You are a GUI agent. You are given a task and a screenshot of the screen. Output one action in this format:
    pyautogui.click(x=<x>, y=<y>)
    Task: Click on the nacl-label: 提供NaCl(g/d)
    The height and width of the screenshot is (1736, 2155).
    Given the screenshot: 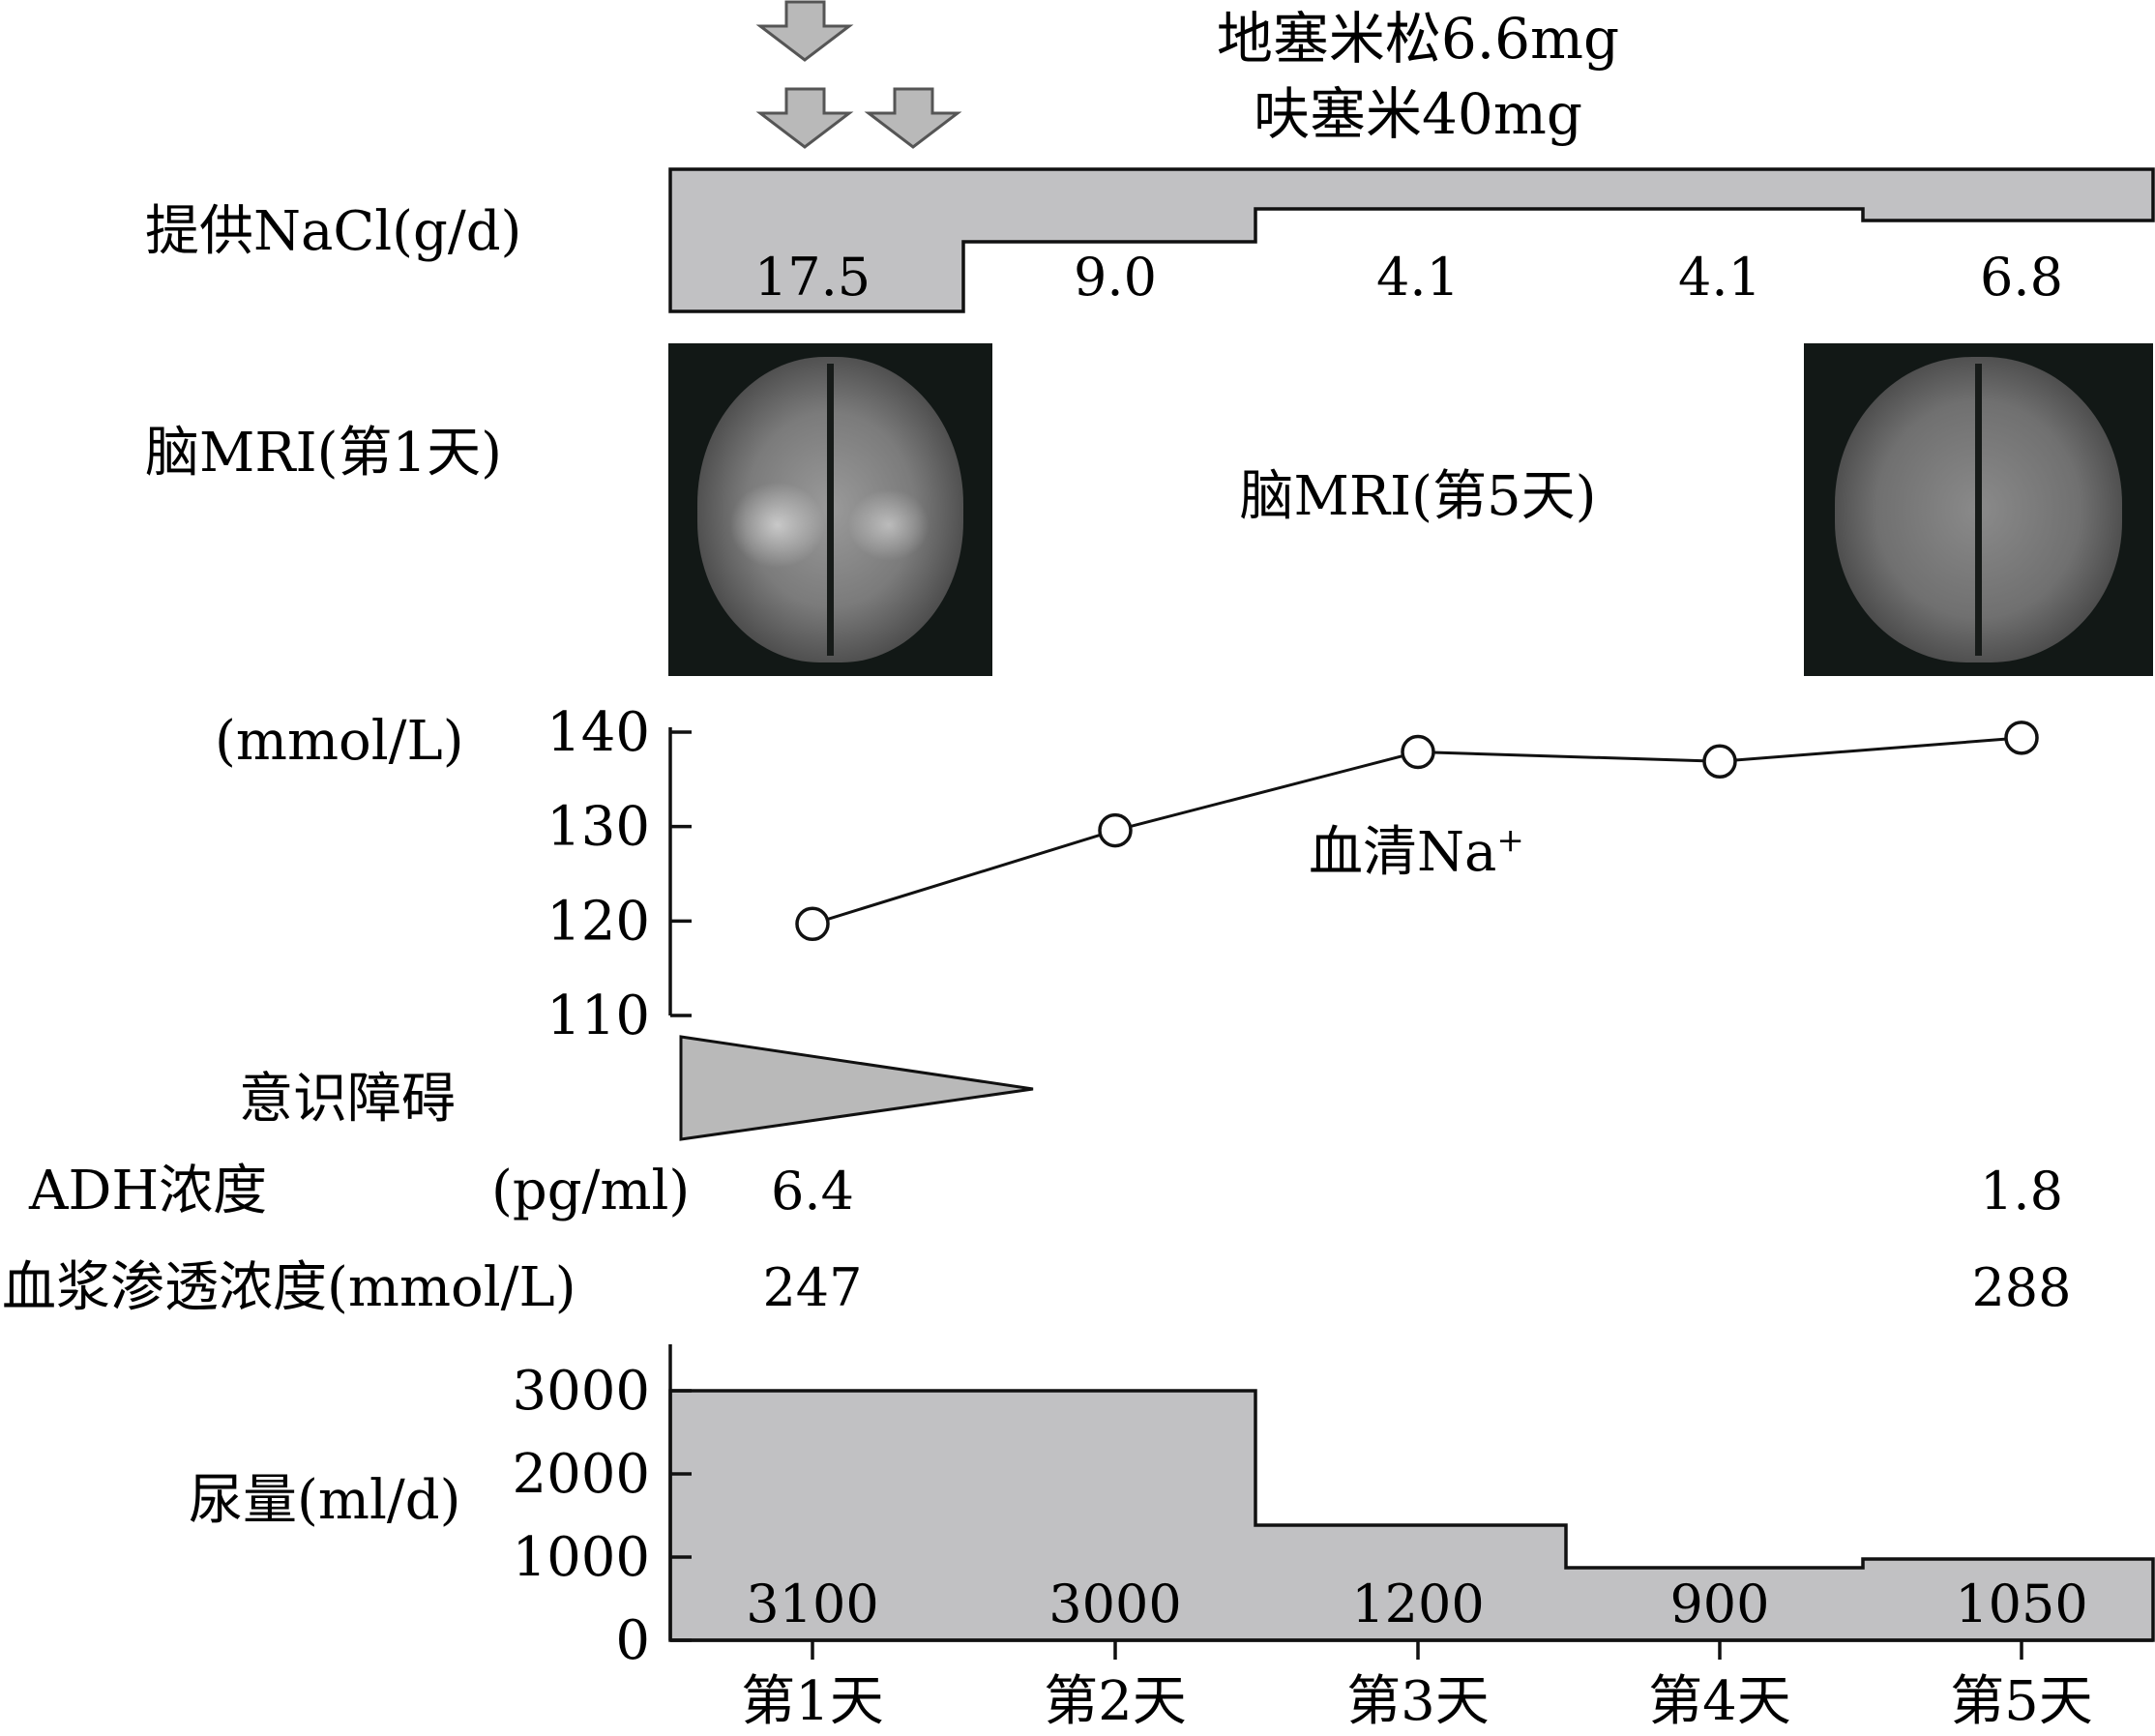 What is the action you would take?
    pyautogui.click(x=333, y=231)
    